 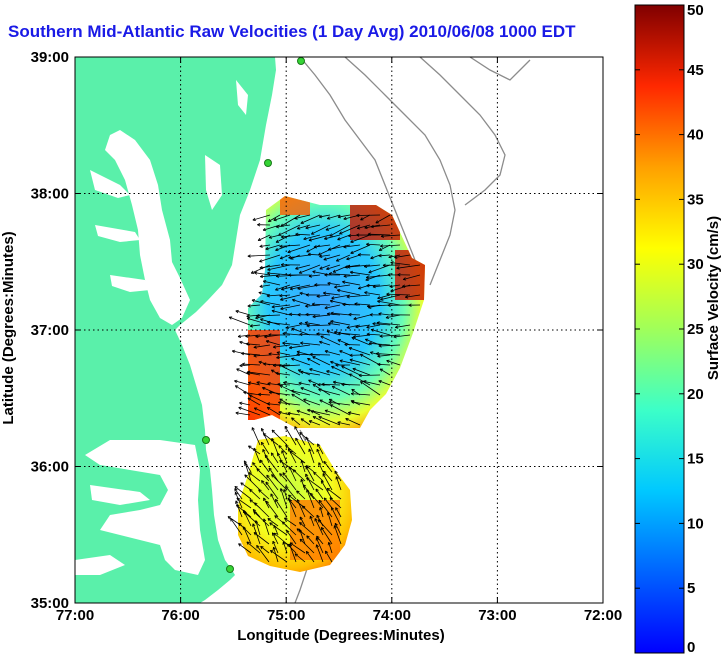 What do you see at coordinates (50, 467) in the screenshot?
I see `y-tick-label: 36:00` at bounding box center [50, 467].